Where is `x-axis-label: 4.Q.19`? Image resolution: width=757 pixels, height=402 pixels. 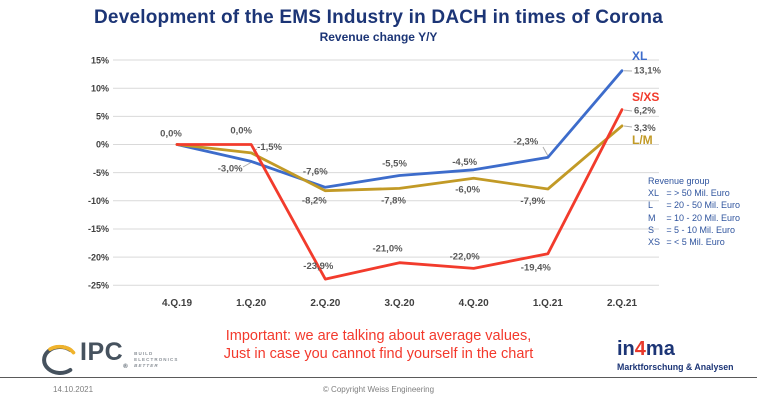 x-axis-label: 4.Q.19 is located at coordinates (177, 303).